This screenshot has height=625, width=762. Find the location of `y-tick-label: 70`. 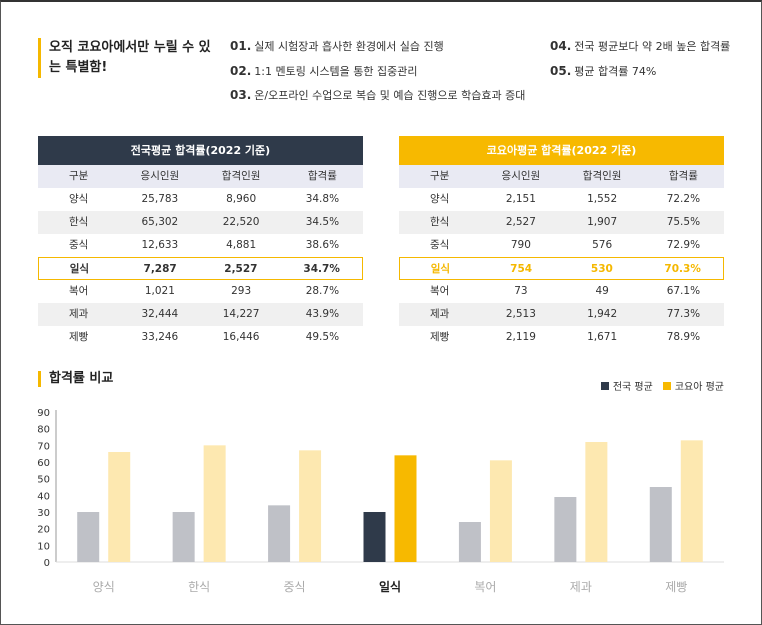

y-tick-label: 70 is located at coordinates (43, 446).